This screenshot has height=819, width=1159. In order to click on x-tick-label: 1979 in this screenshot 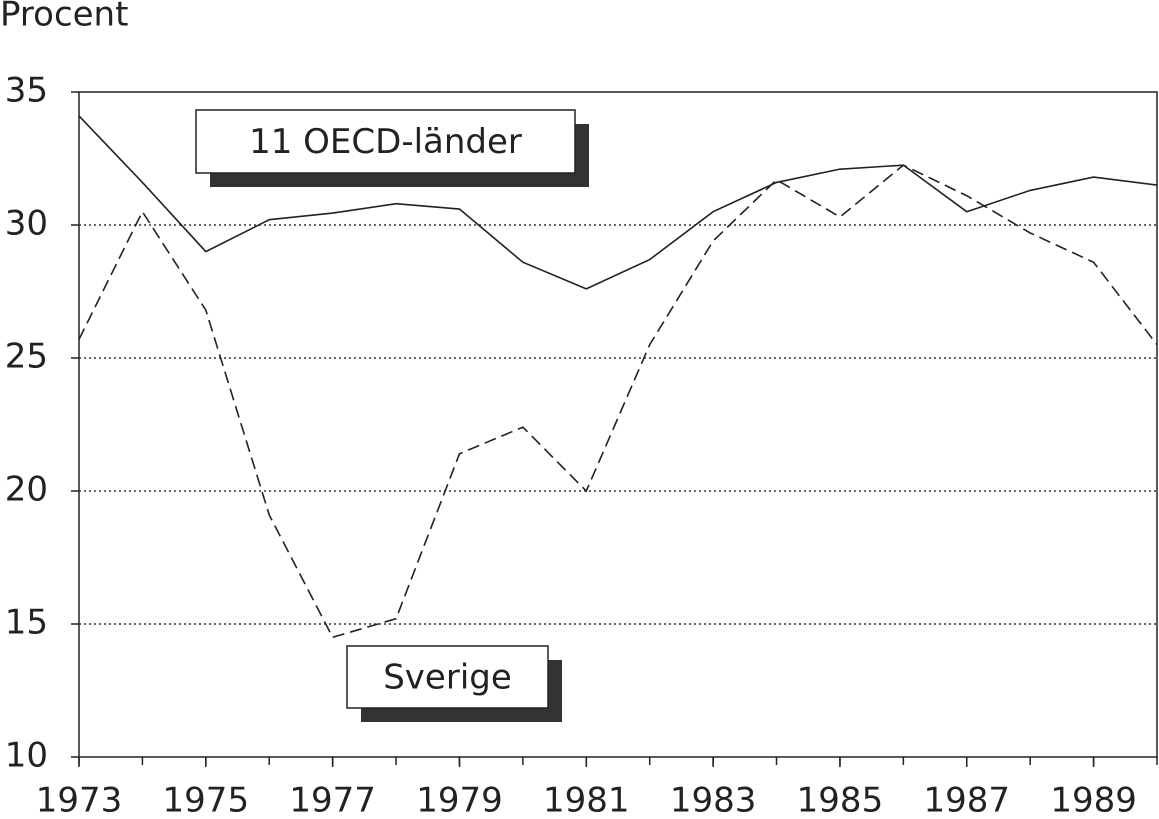, I will do `click(459, 800)`.